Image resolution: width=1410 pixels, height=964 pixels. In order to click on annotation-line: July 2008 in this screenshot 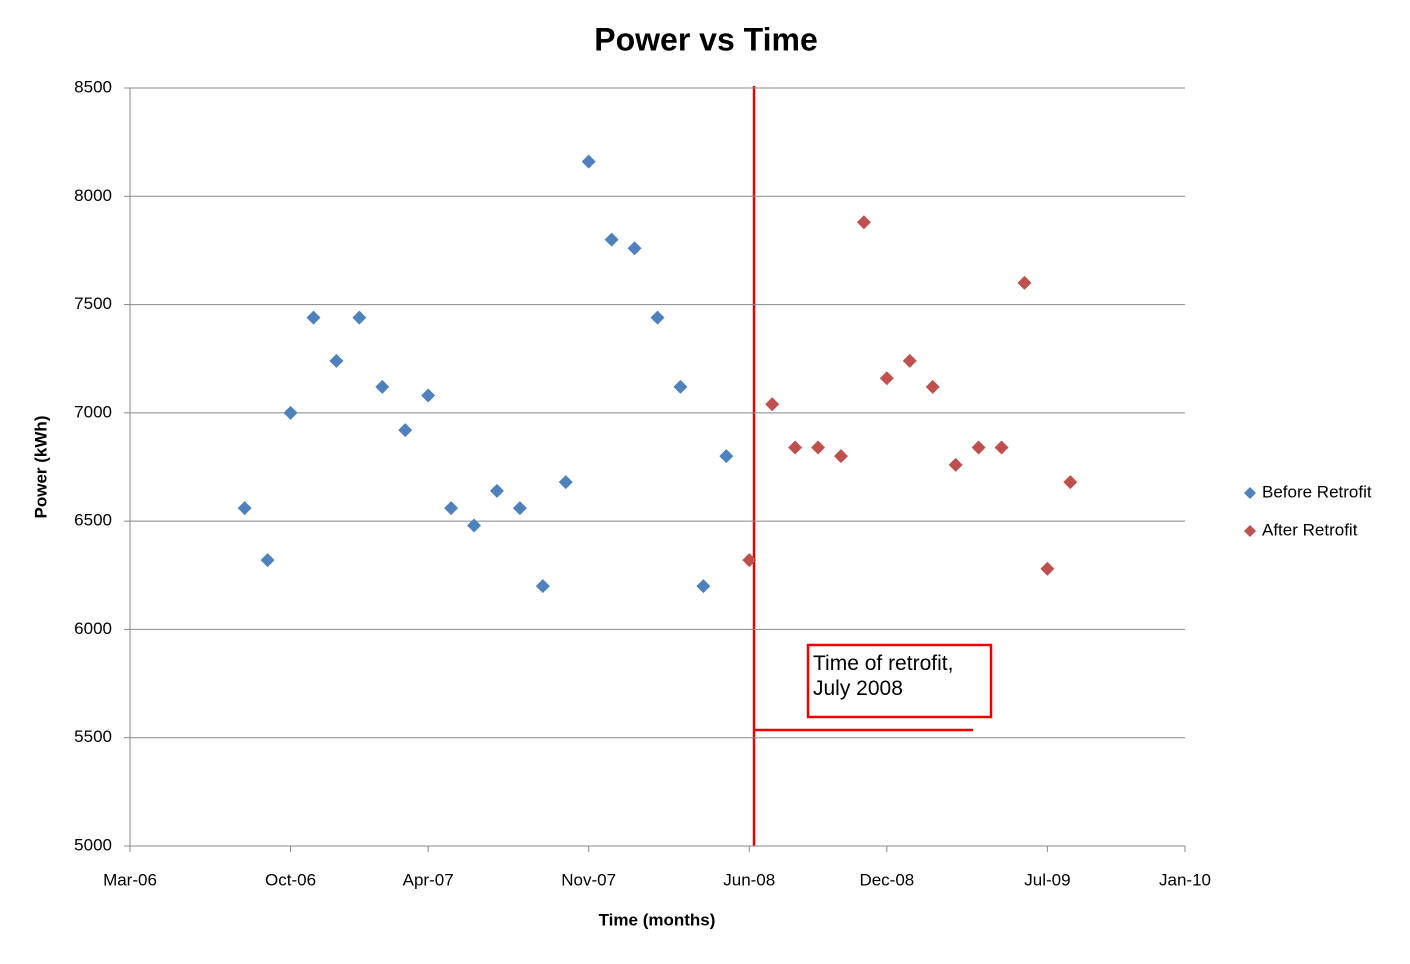, I will do `click(858, 688)`.